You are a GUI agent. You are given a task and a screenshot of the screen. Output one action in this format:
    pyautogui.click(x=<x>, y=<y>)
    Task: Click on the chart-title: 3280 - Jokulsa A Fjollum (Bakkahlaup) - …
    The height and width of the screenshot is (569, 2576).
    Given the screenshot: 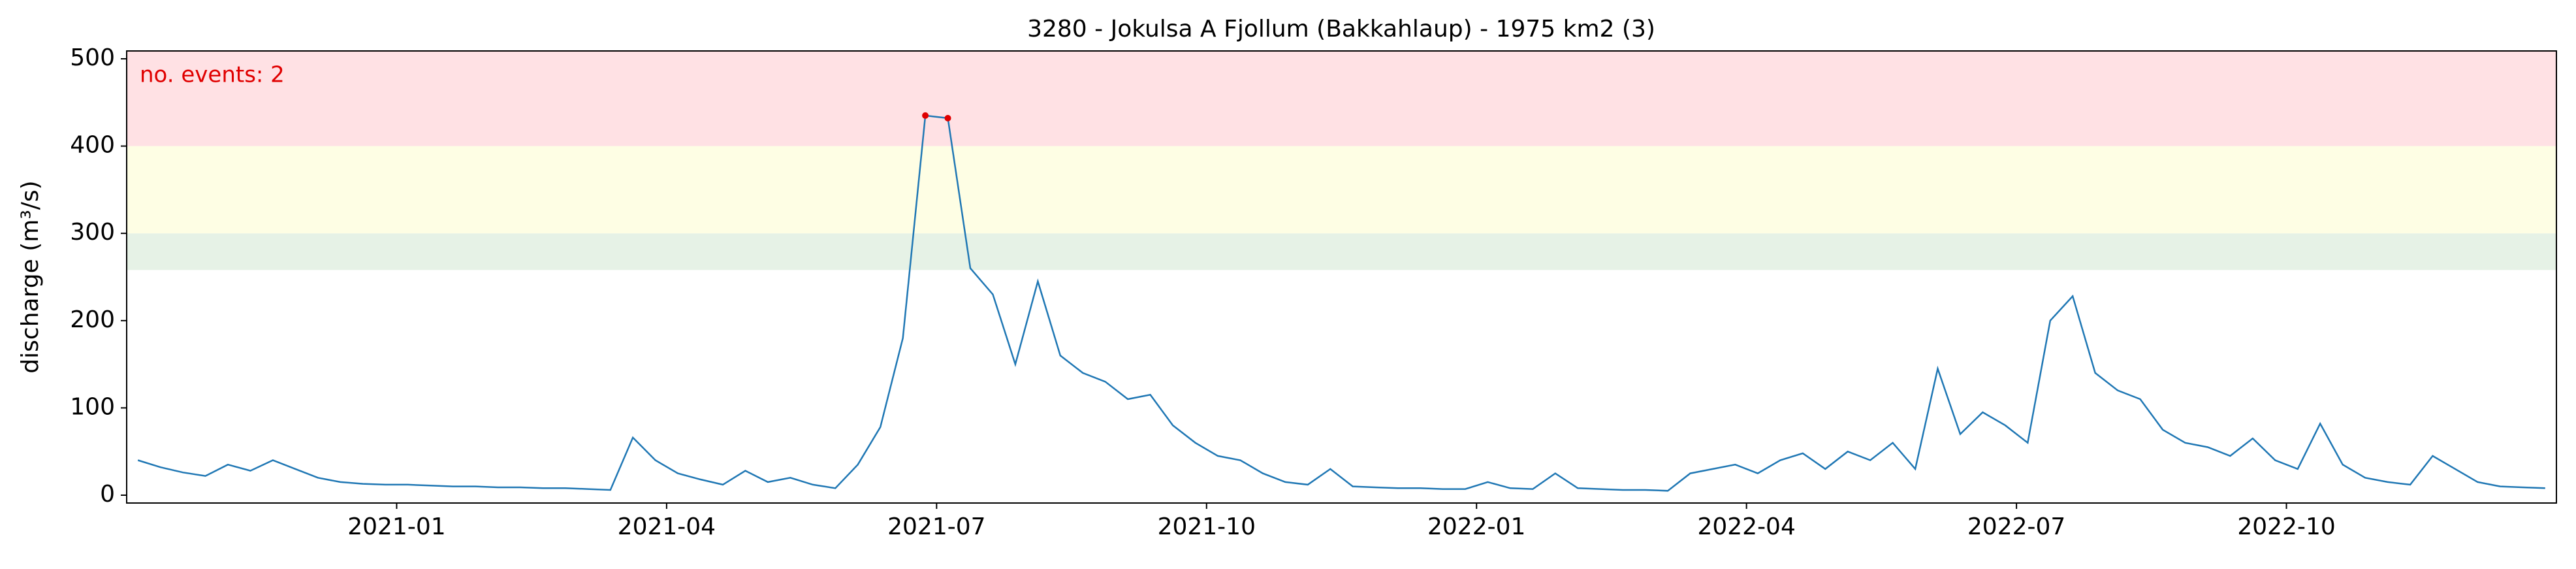 What is the action you would take?
    pyautogui.click(x=1341, y=29)
    